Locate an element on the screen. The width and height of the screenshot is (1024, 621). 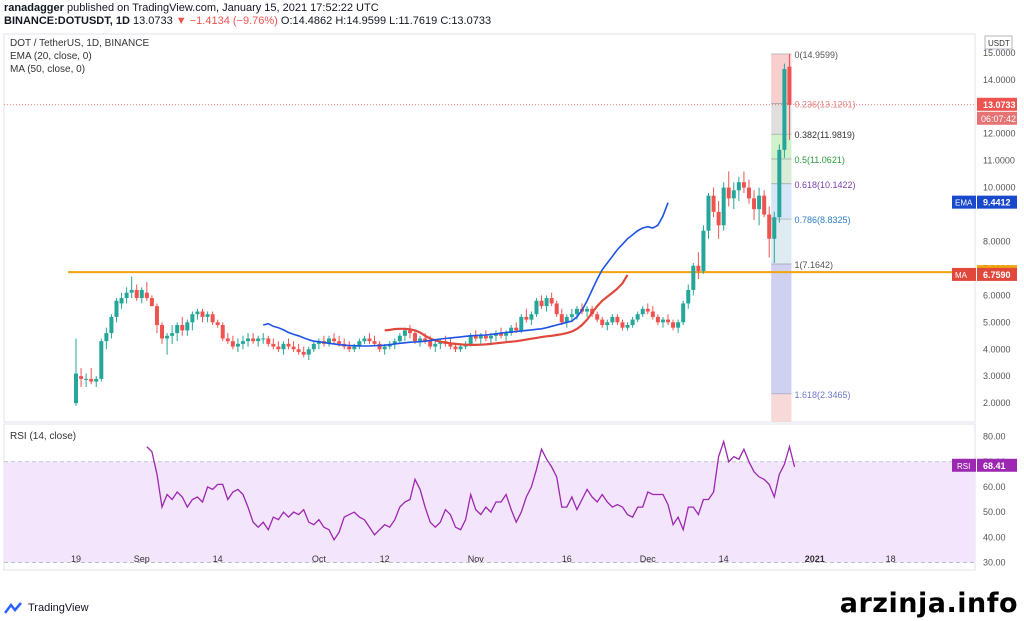
ma-legend: MA (50, close, 0) is located at coordinates (48, 69).